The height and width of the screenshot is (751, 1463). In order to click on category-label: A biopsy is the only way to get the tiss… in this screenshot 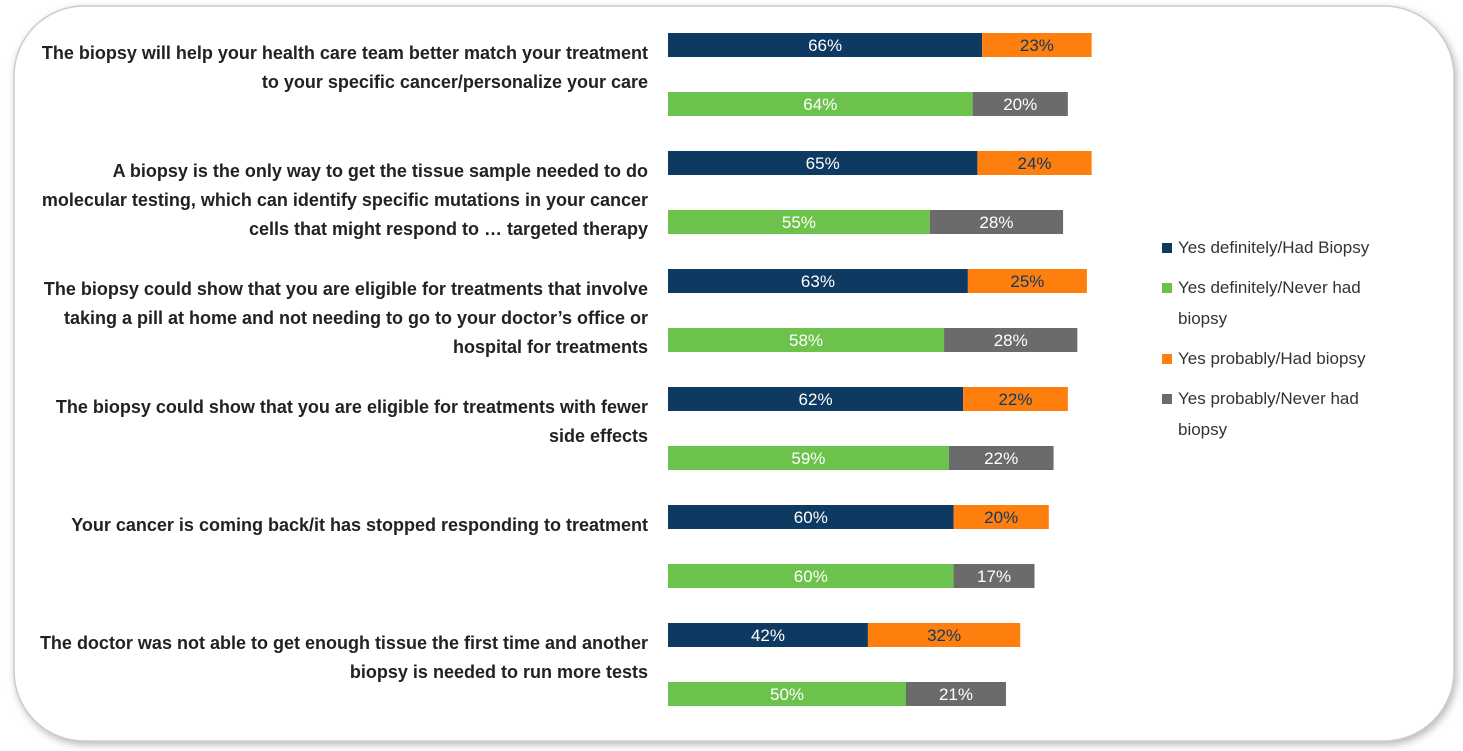, I will do `click(344, 200)`.